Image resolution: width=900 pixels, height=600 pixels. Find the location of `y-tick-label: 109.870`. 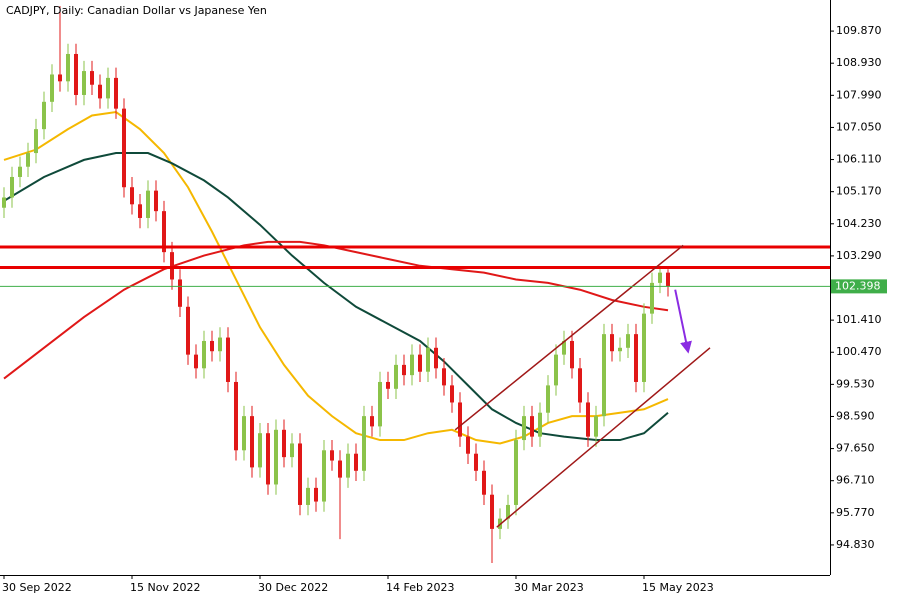

y-tick-label: 109.870 is located at coordinates (859, 30).